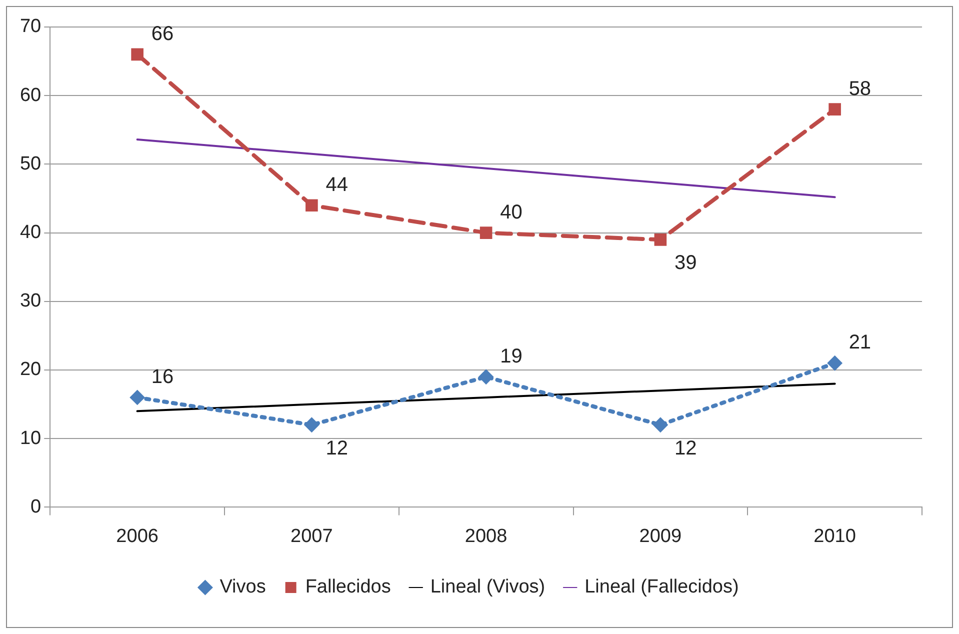  What do you see at coordinates (685, 263) in the screenshot?
I see `data-label: 39` at bounding box center [685, 263].